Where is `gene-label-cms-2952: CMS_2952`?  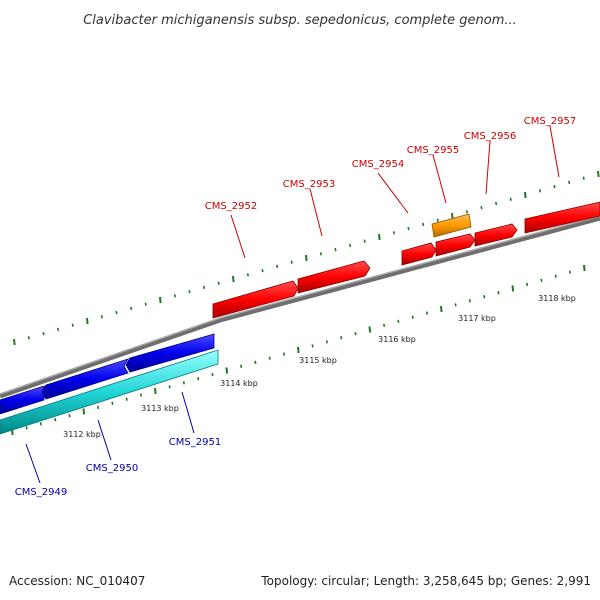 gene-label-cms-2952: CMS_2952 is located at coordinates (231, 206).